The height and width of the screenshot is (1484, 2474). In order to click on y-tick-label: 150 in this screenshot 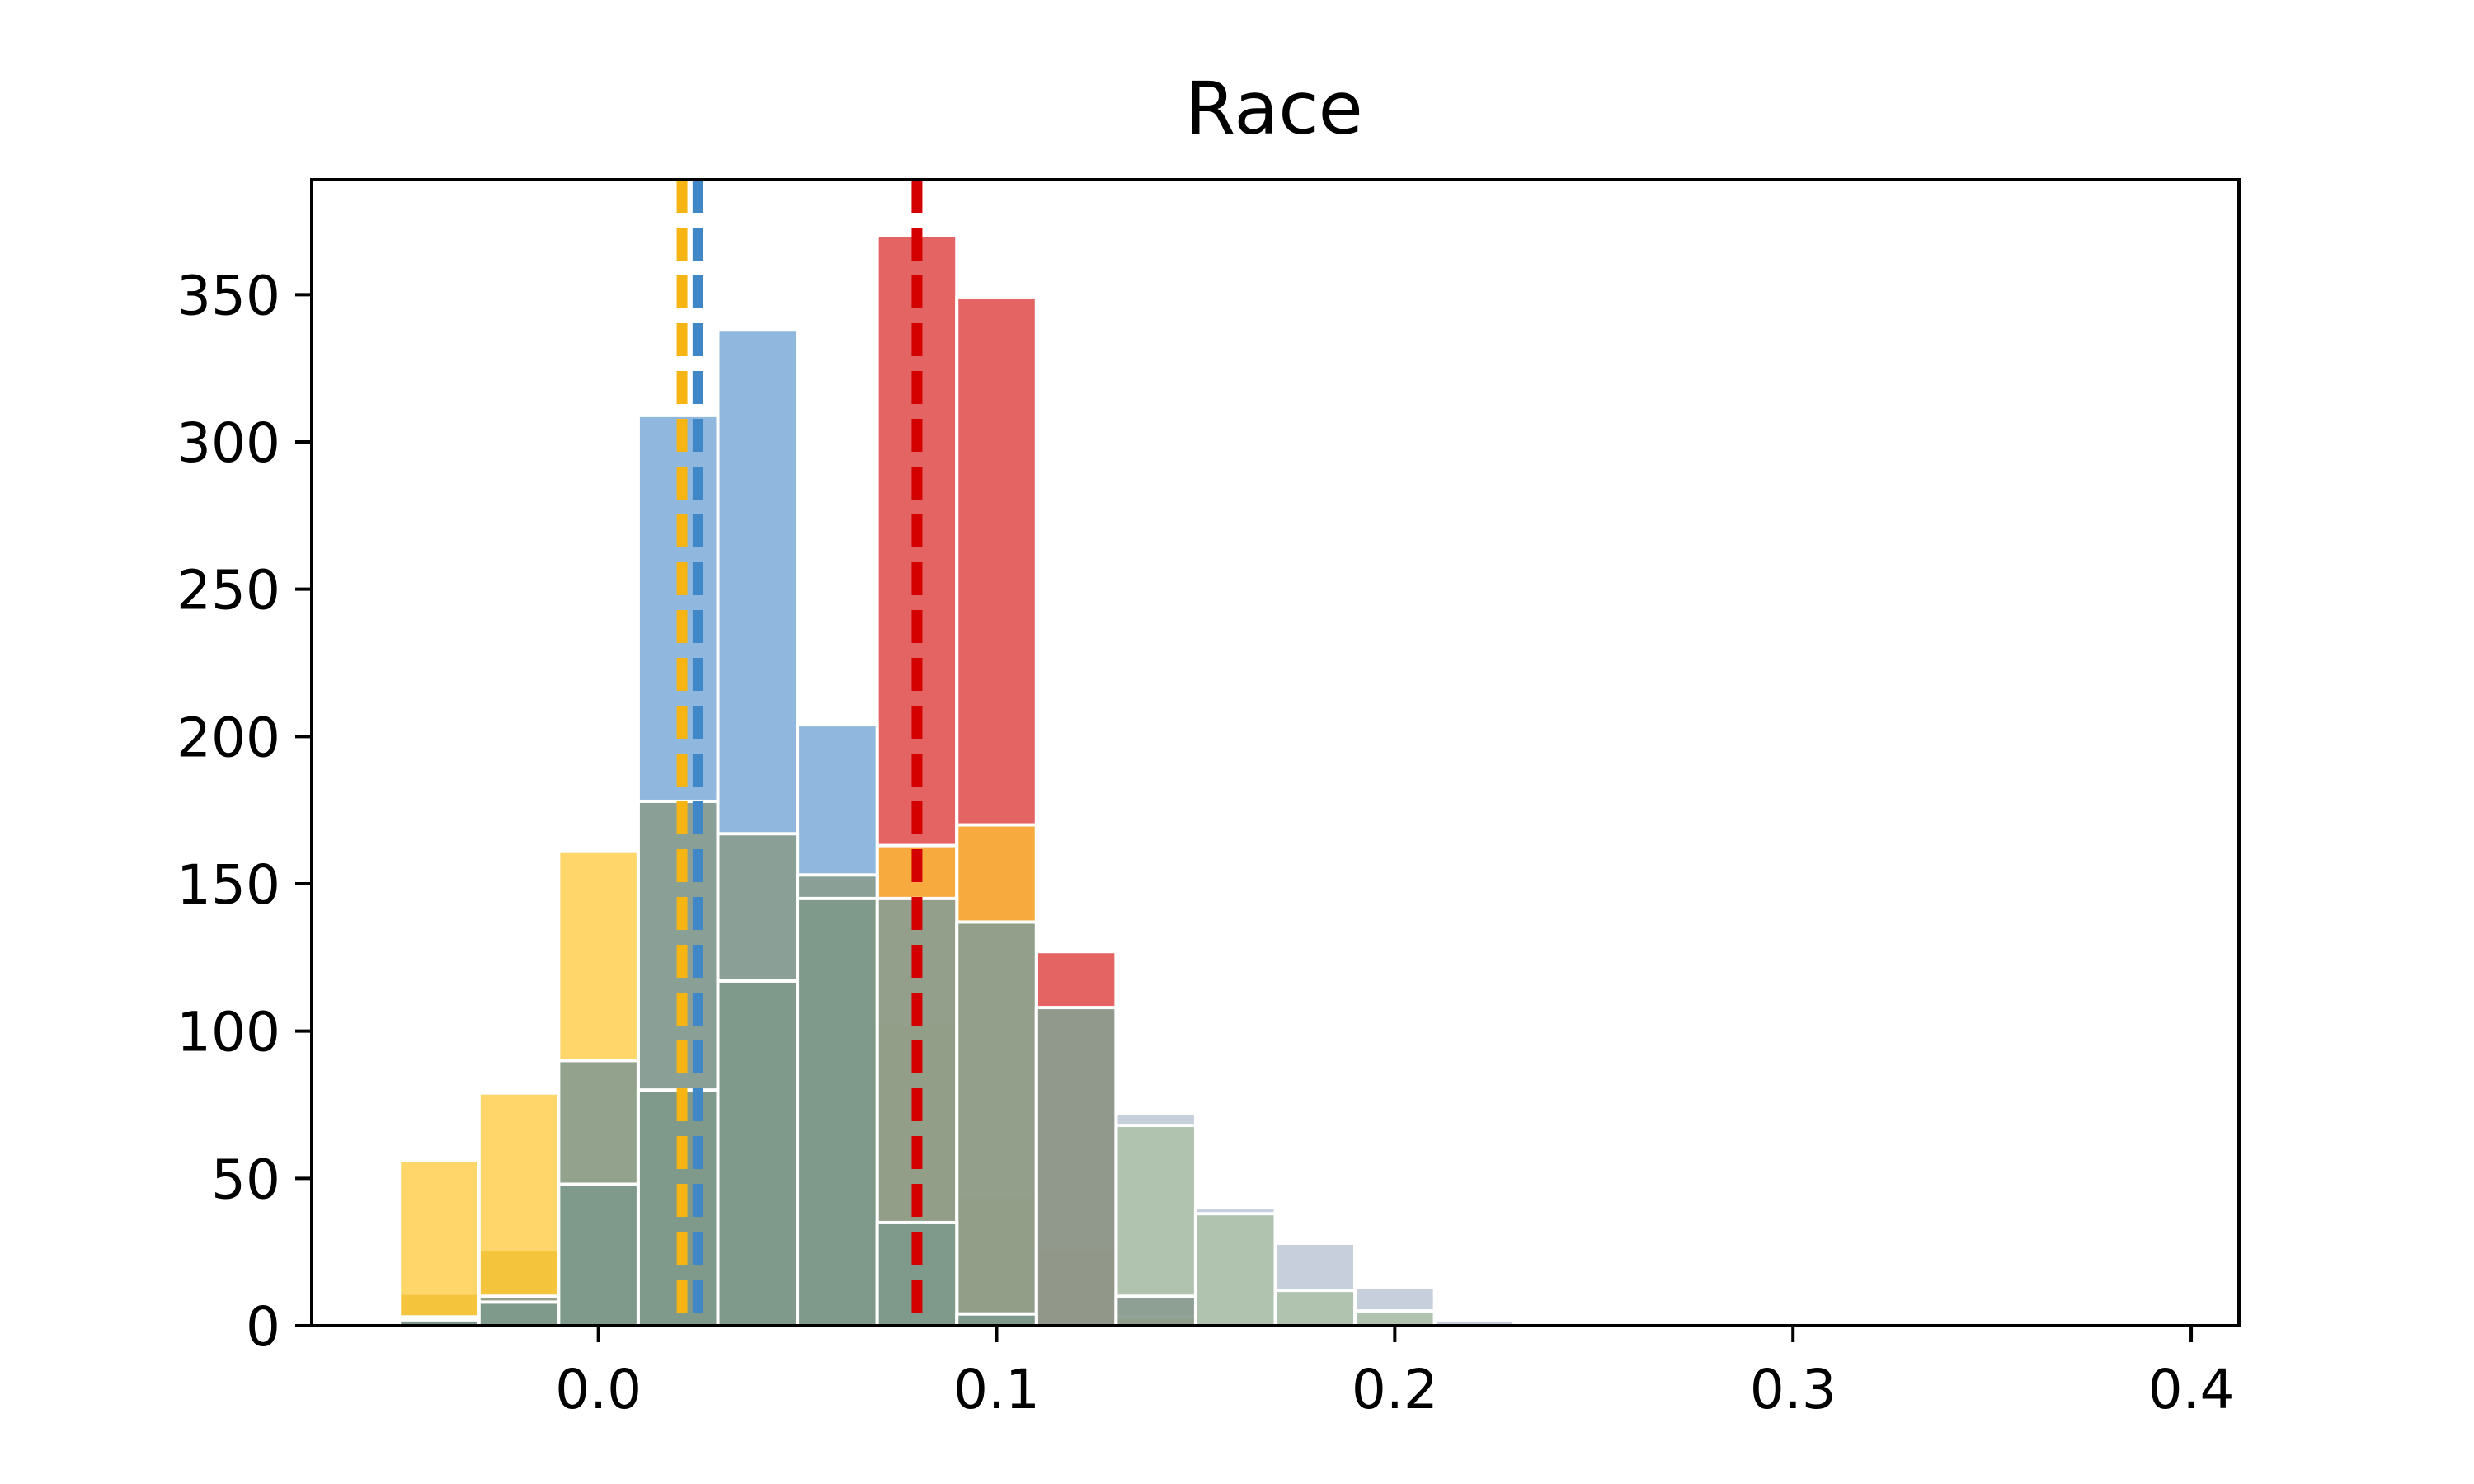, I will do `click(228, 885)`.